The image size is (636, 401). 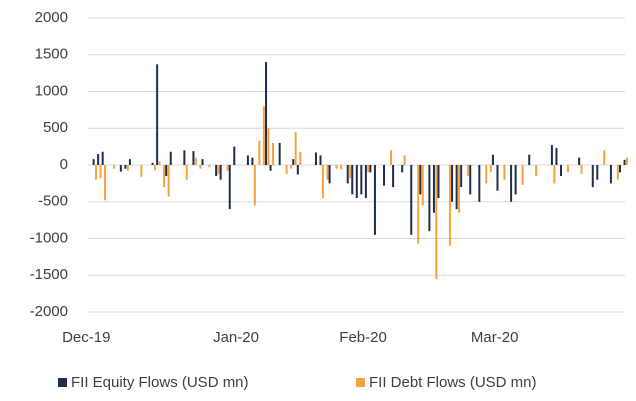 I want to click on y-tick-label: -1000, so click(x=49, y=237).